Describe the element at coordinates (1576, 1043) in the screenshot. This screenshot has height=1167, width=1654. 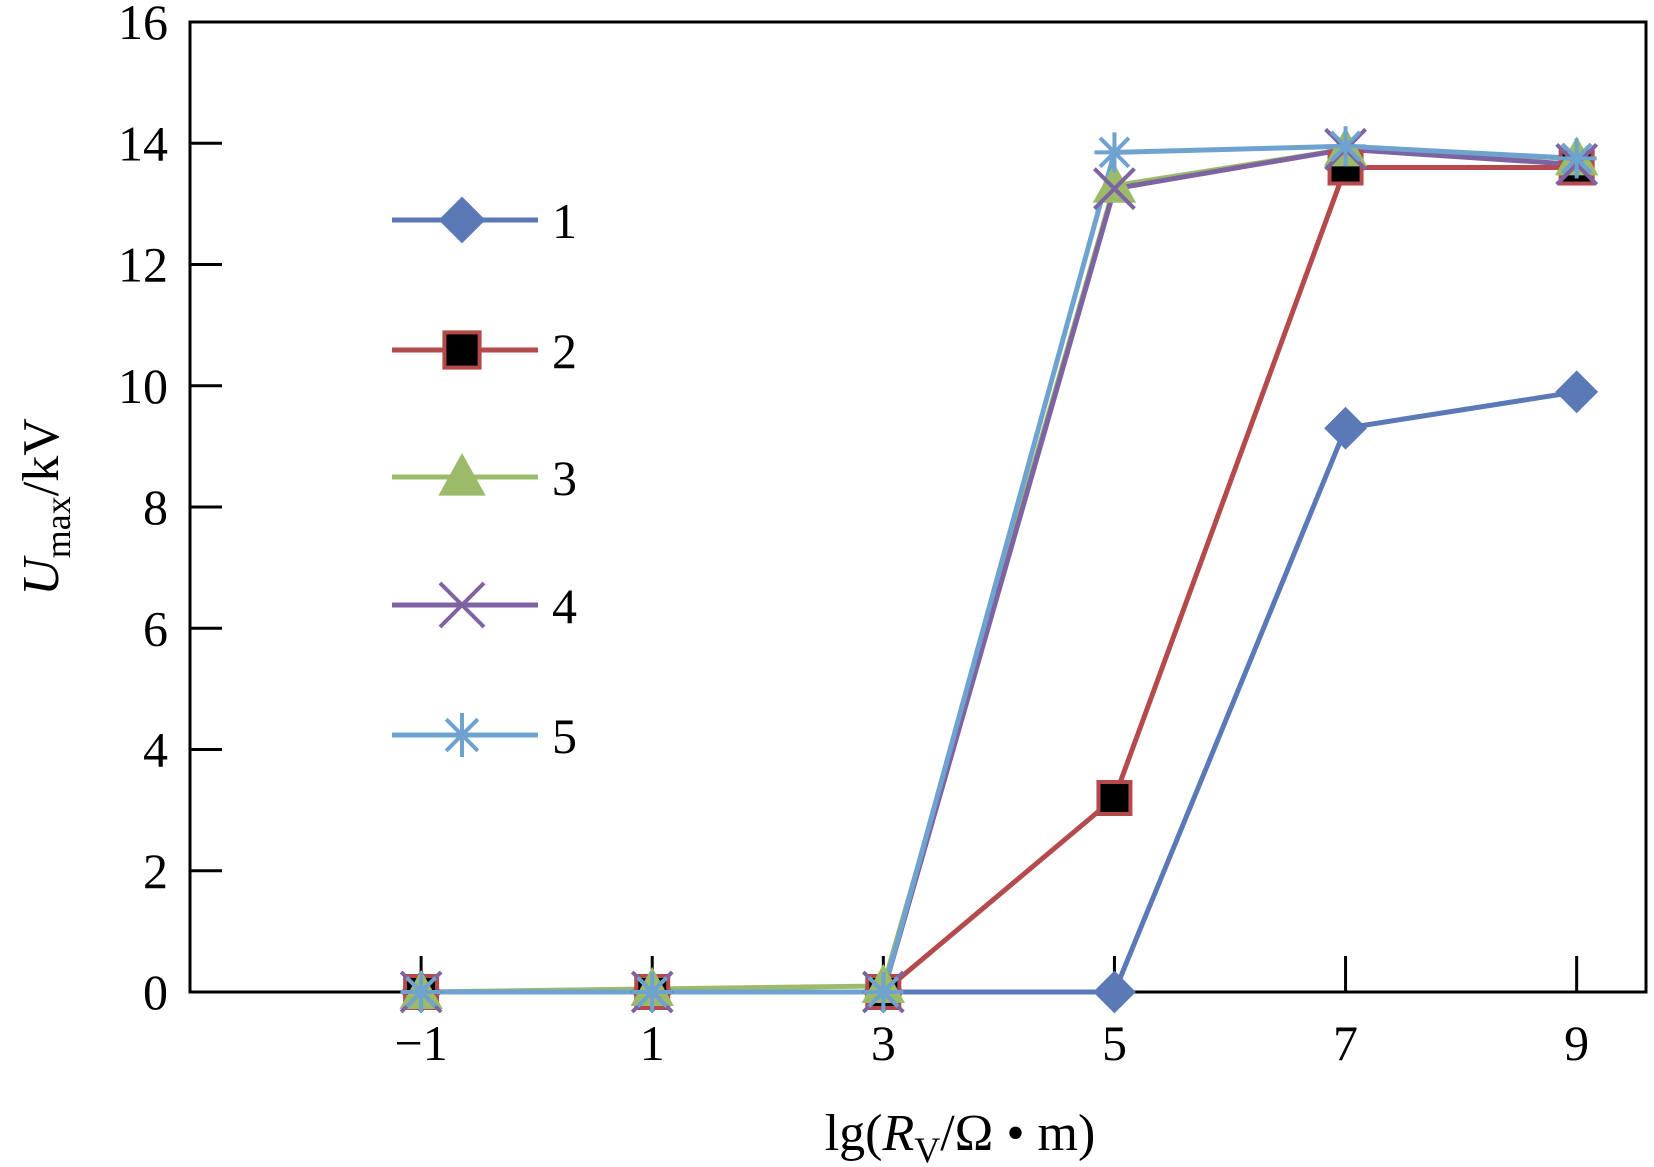
I see `x-tick-label: 9` at that location.